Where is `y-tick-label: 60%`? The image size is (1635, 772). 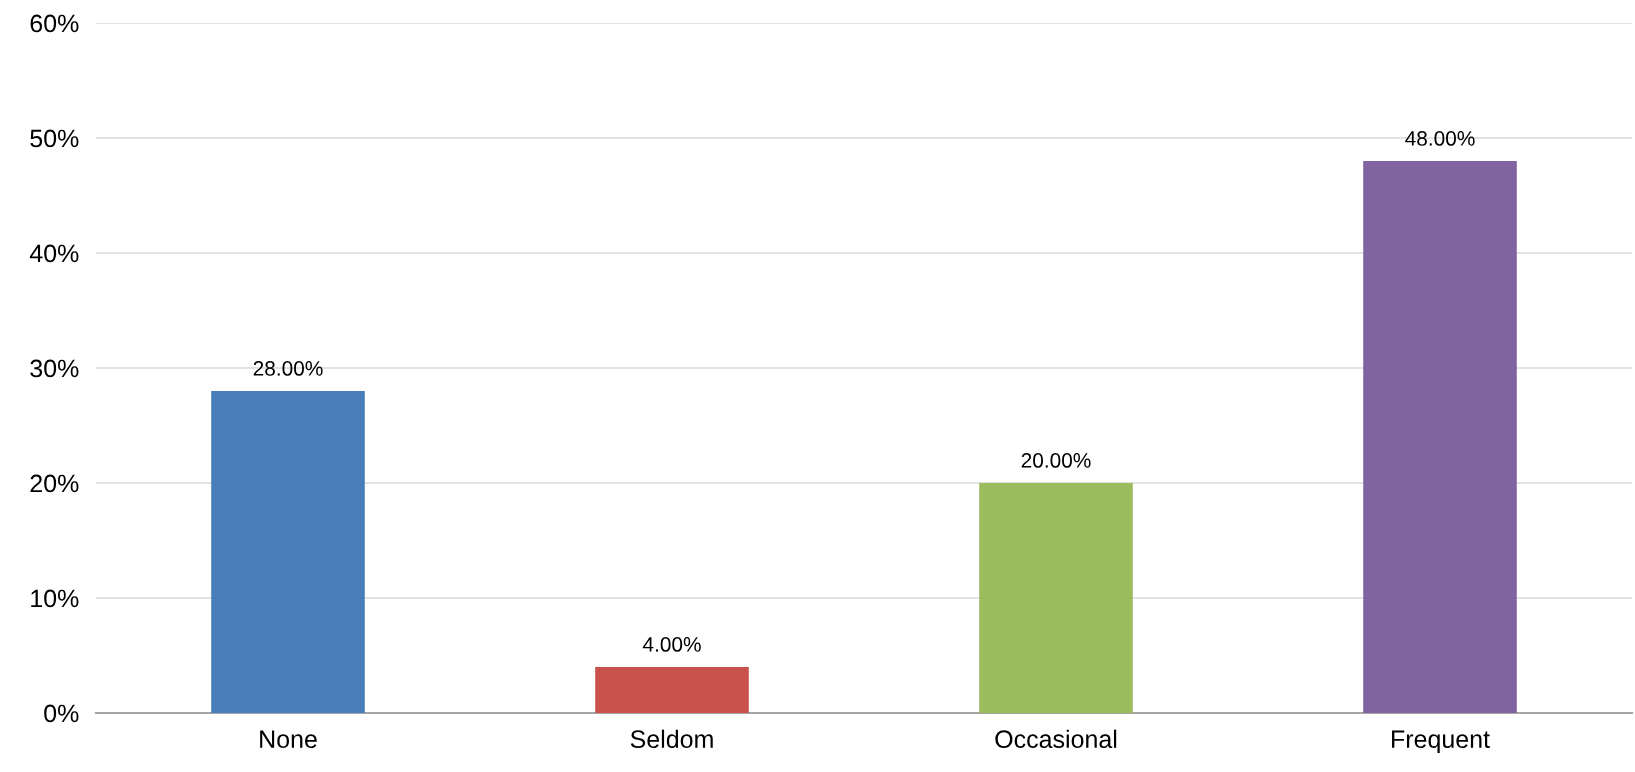 y-tick-label: 60% is located at coordinates (54, 23).